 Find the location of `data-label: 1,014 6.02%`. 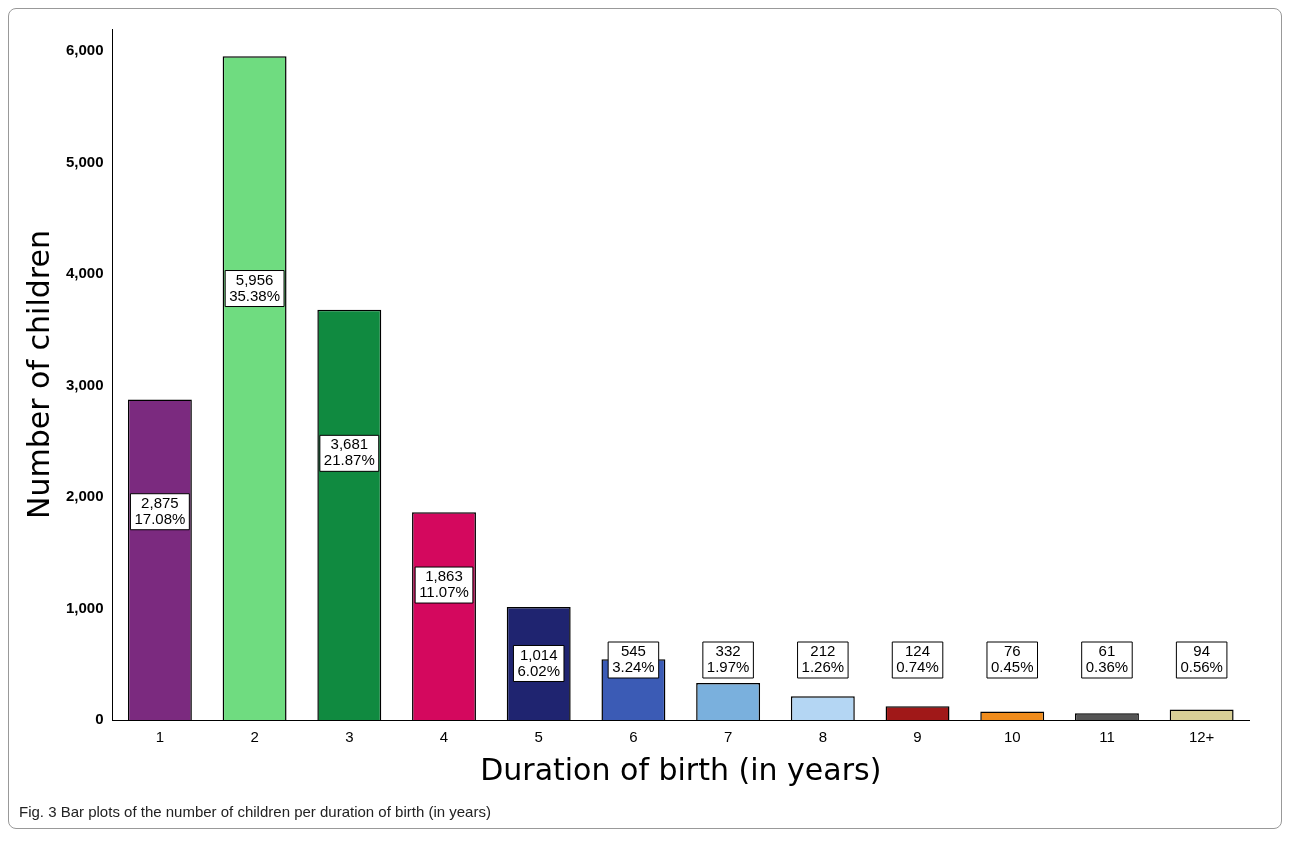

data-label: 1,014 6.02% is located at coordinates (538, 662).